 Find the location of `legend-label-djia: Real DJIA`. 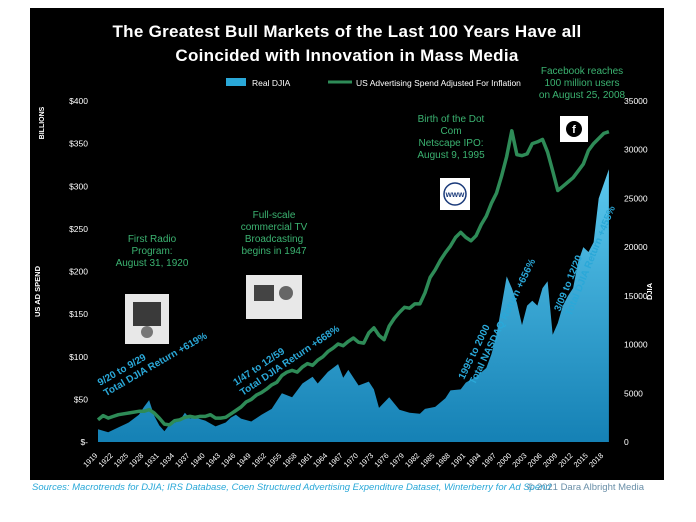

legend-label-djia: Real DJIA is located at coordinates (271, 83).